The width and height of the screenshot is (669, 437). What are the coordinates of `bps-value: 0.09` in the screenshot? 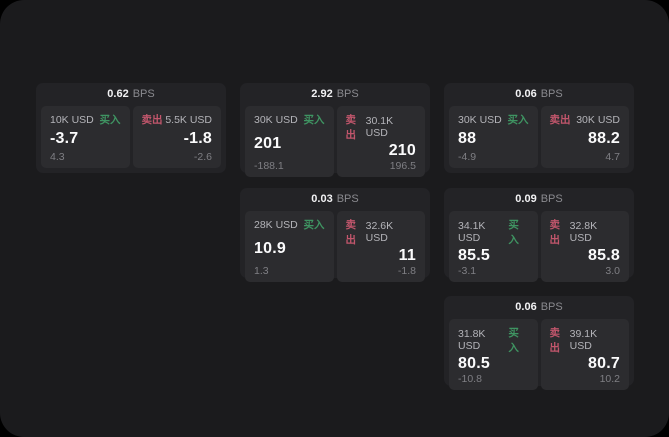 It's located at (526, 199).